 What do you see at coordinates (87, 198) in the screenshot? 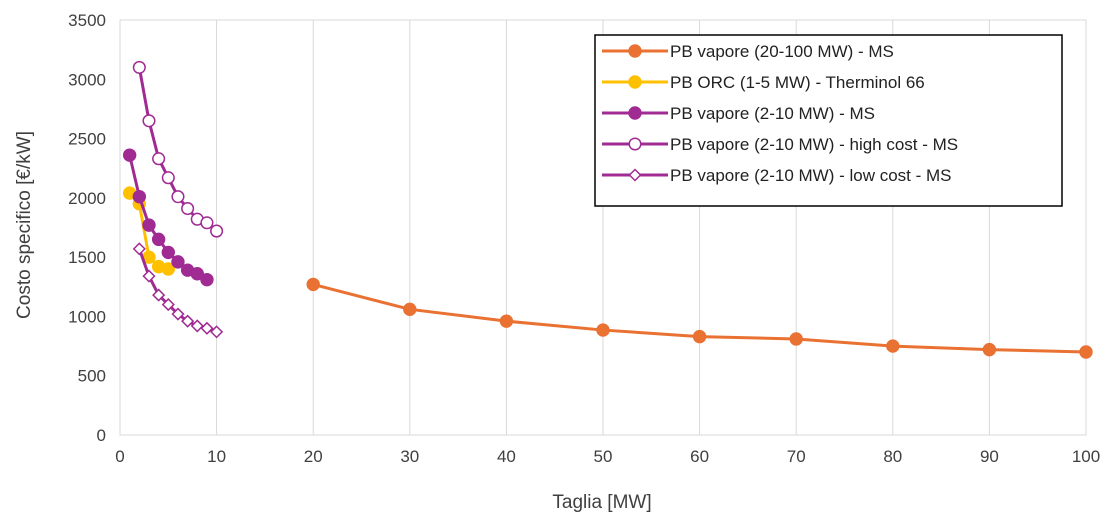
I see `y-tick-label: 2000` at bounding box center [87, 198].